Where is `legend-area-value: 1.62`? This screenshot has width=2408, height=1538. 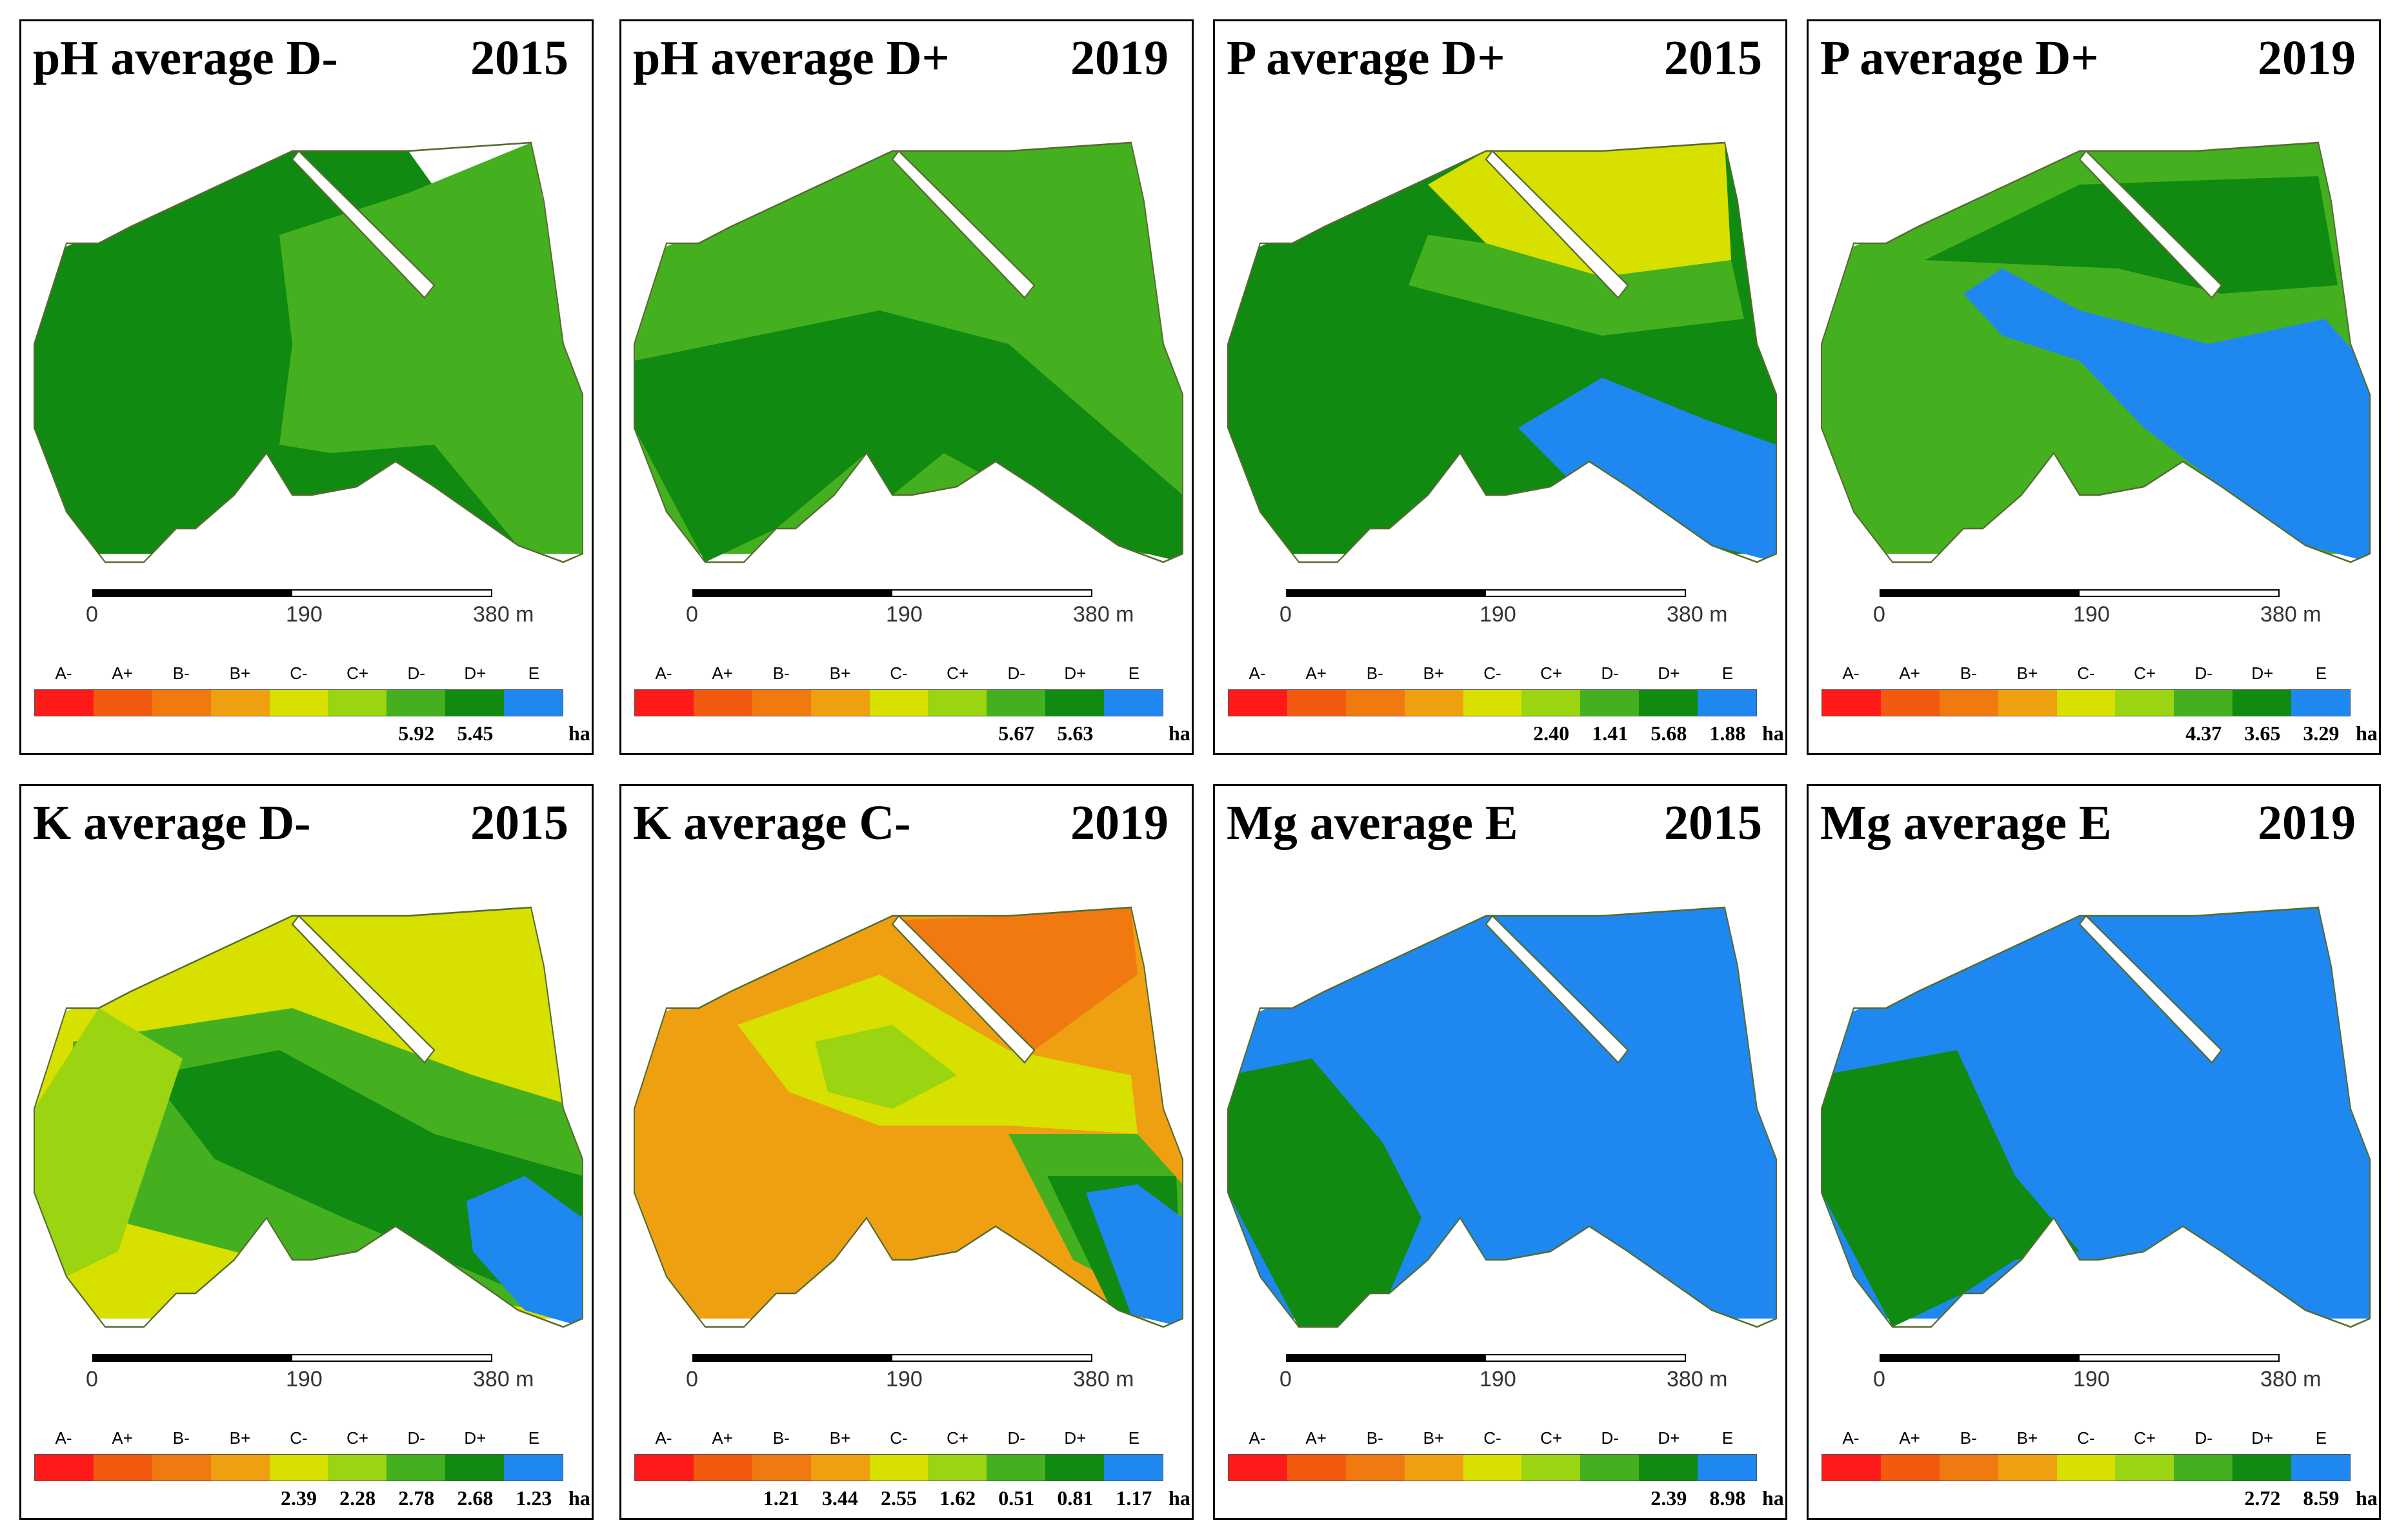 legend-area-value: 1.62 is located at coordinates (957, 1498).